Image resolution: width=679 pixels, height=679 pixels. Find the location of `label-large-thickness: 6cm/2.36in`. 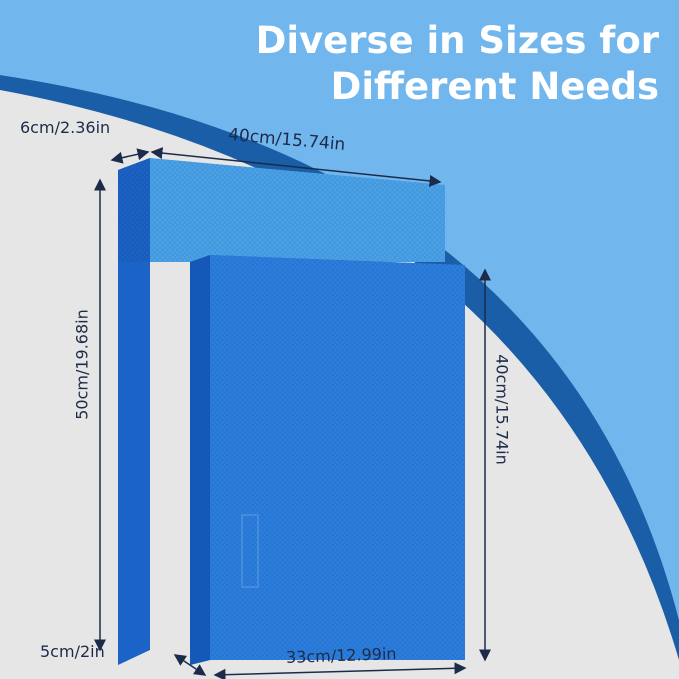

label-large-thickness: 6cm/2.36in is located at coordinates (65, 127).